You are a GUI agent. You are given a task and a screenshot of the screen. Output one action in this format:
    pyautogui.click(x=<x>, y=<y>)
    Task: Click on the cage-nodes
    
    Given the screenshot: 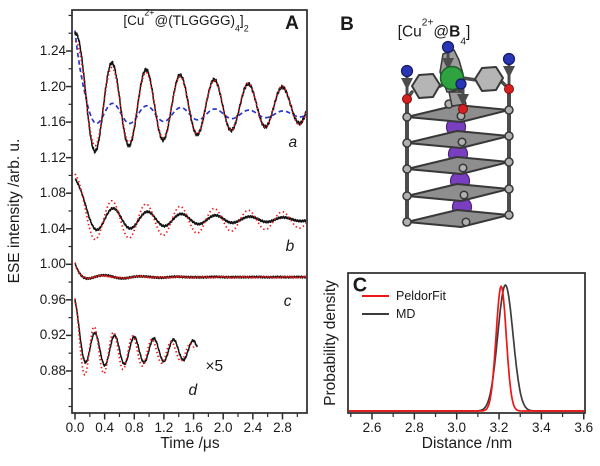 What is the action you would take?
    pyautogui.click(x=458, y=163)
    